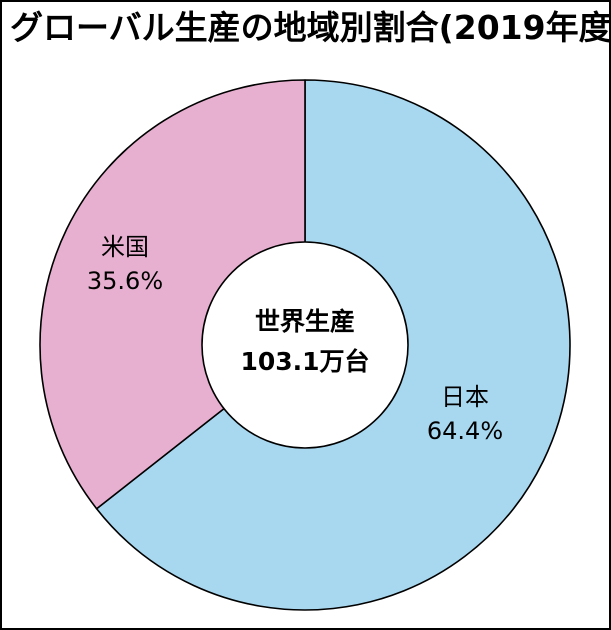  I want to click on center-label-line-2: 103.1万台, so click(304, 361).